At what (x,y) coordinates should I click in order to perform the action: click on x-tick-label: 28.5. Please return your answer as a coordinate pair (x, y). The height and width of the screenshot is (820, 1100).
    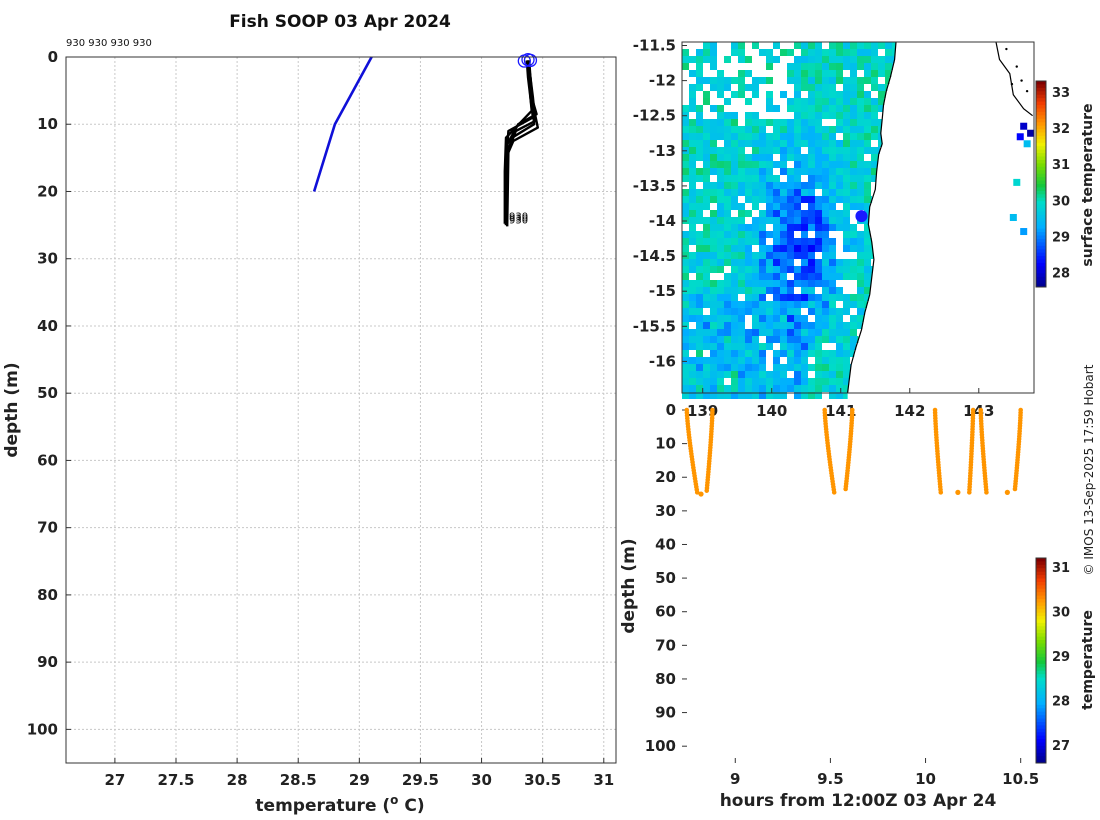
    Looking at the image, I should click on (298, 780).